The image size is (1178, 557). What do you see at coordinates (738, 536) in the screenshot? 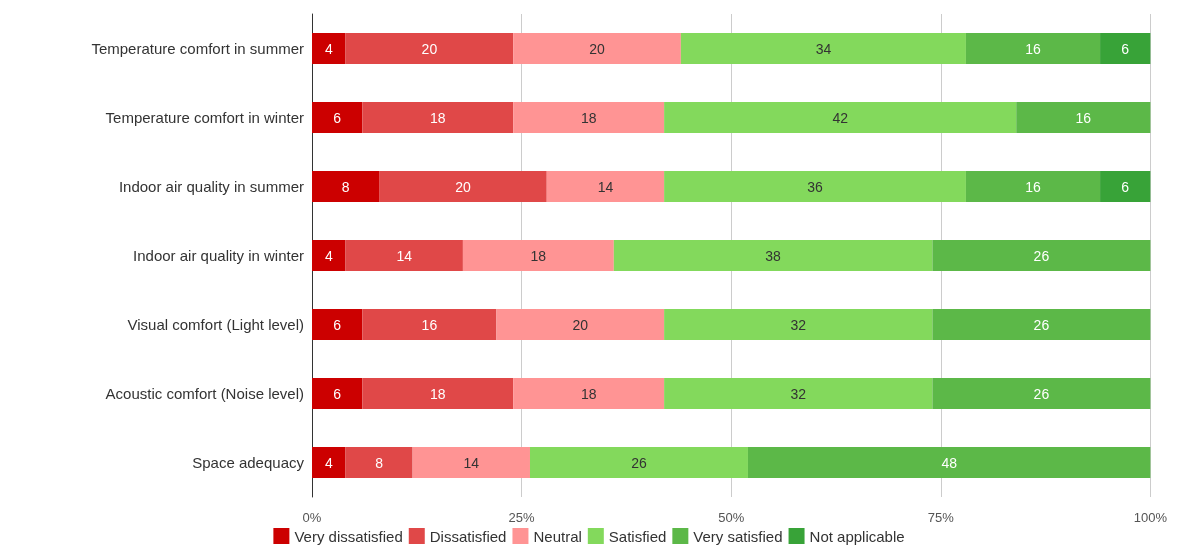
I see `legend-label: Very satisfied` at bounding box center [738, 536].